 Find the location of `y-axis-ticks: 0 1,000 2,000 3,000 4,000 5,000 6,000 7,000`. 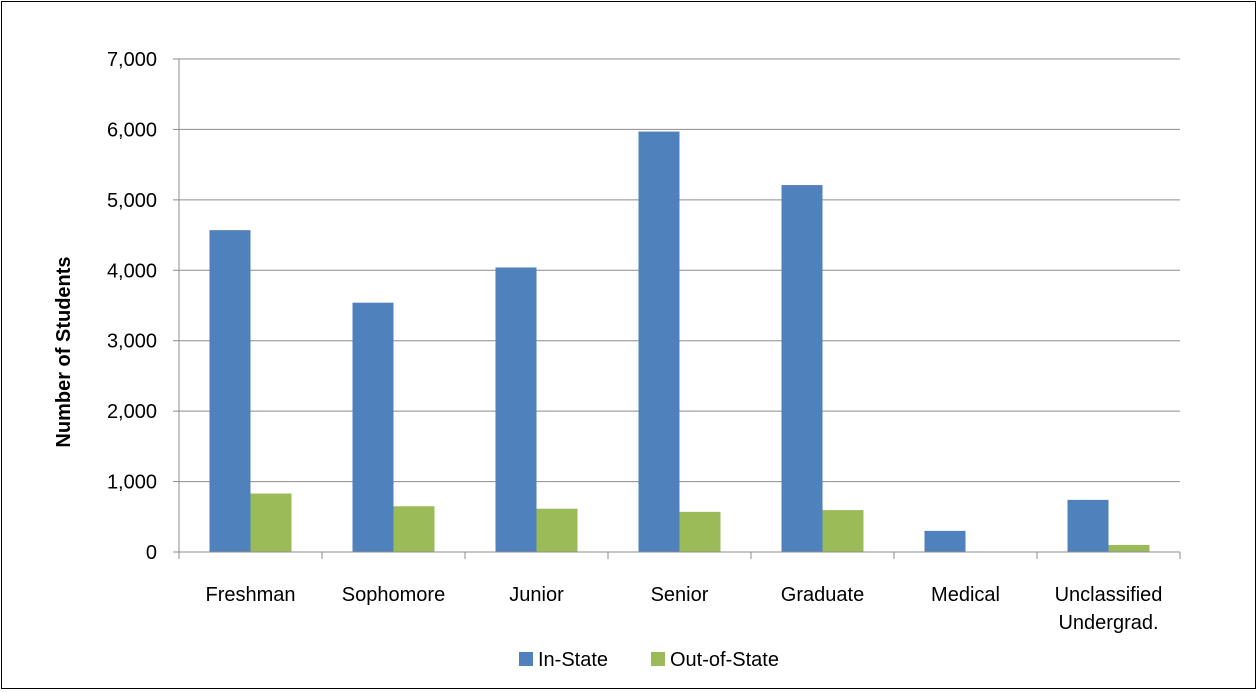

y-axis-ticks: 0 1,000 2,000 3,000 4,000 5,000 6,000 7,000 is located at coordinates (143, 306).